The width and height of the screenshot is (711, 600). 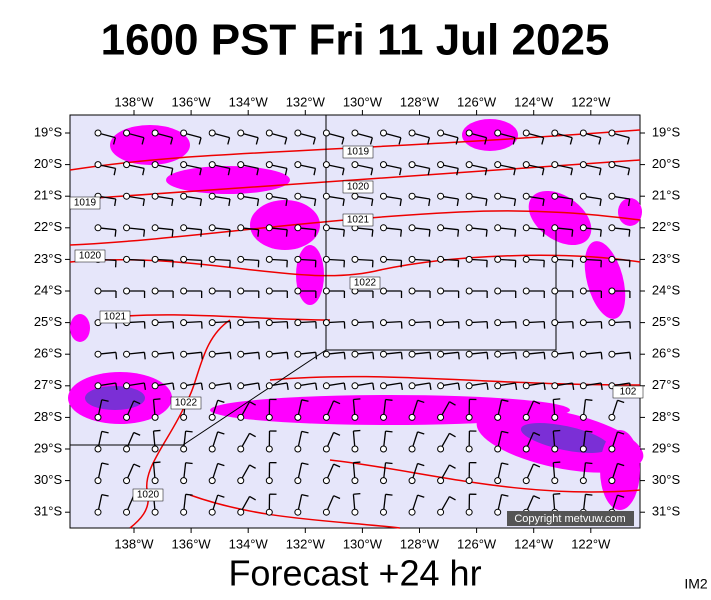 I want to click on isobar-label: 1019, so click(x=85, y=203).